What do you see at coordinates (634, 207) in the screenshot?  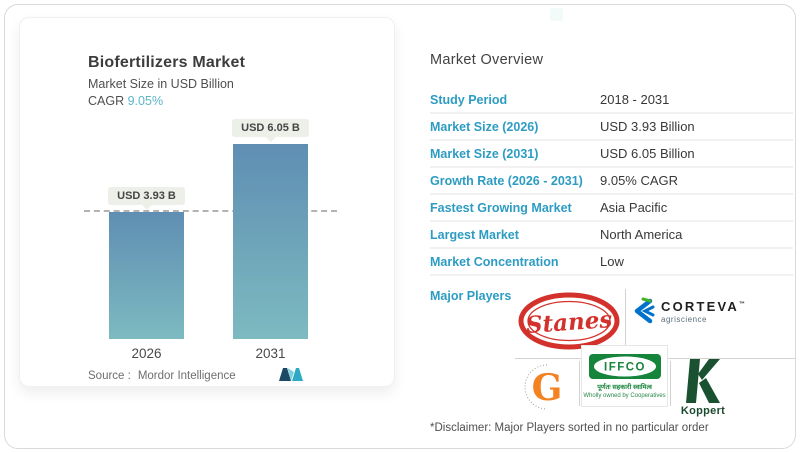 I see `row-value: Asia Pacific` at bounding box center [634, 207].